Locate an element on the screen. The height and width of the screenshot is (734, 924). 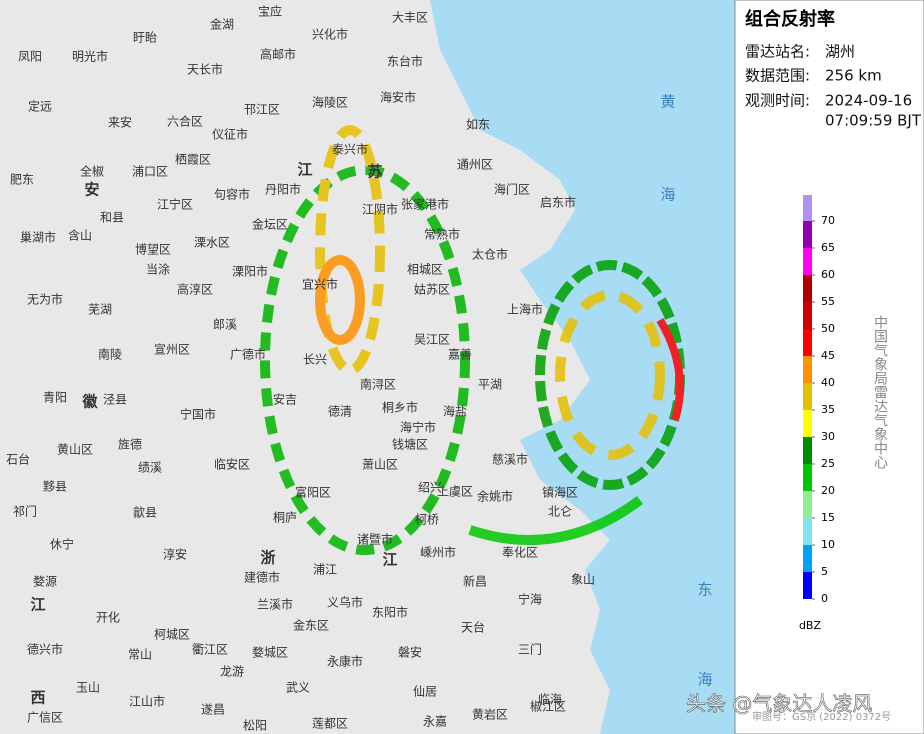
place-name: 海盐 is located at coordinates (455, 411).